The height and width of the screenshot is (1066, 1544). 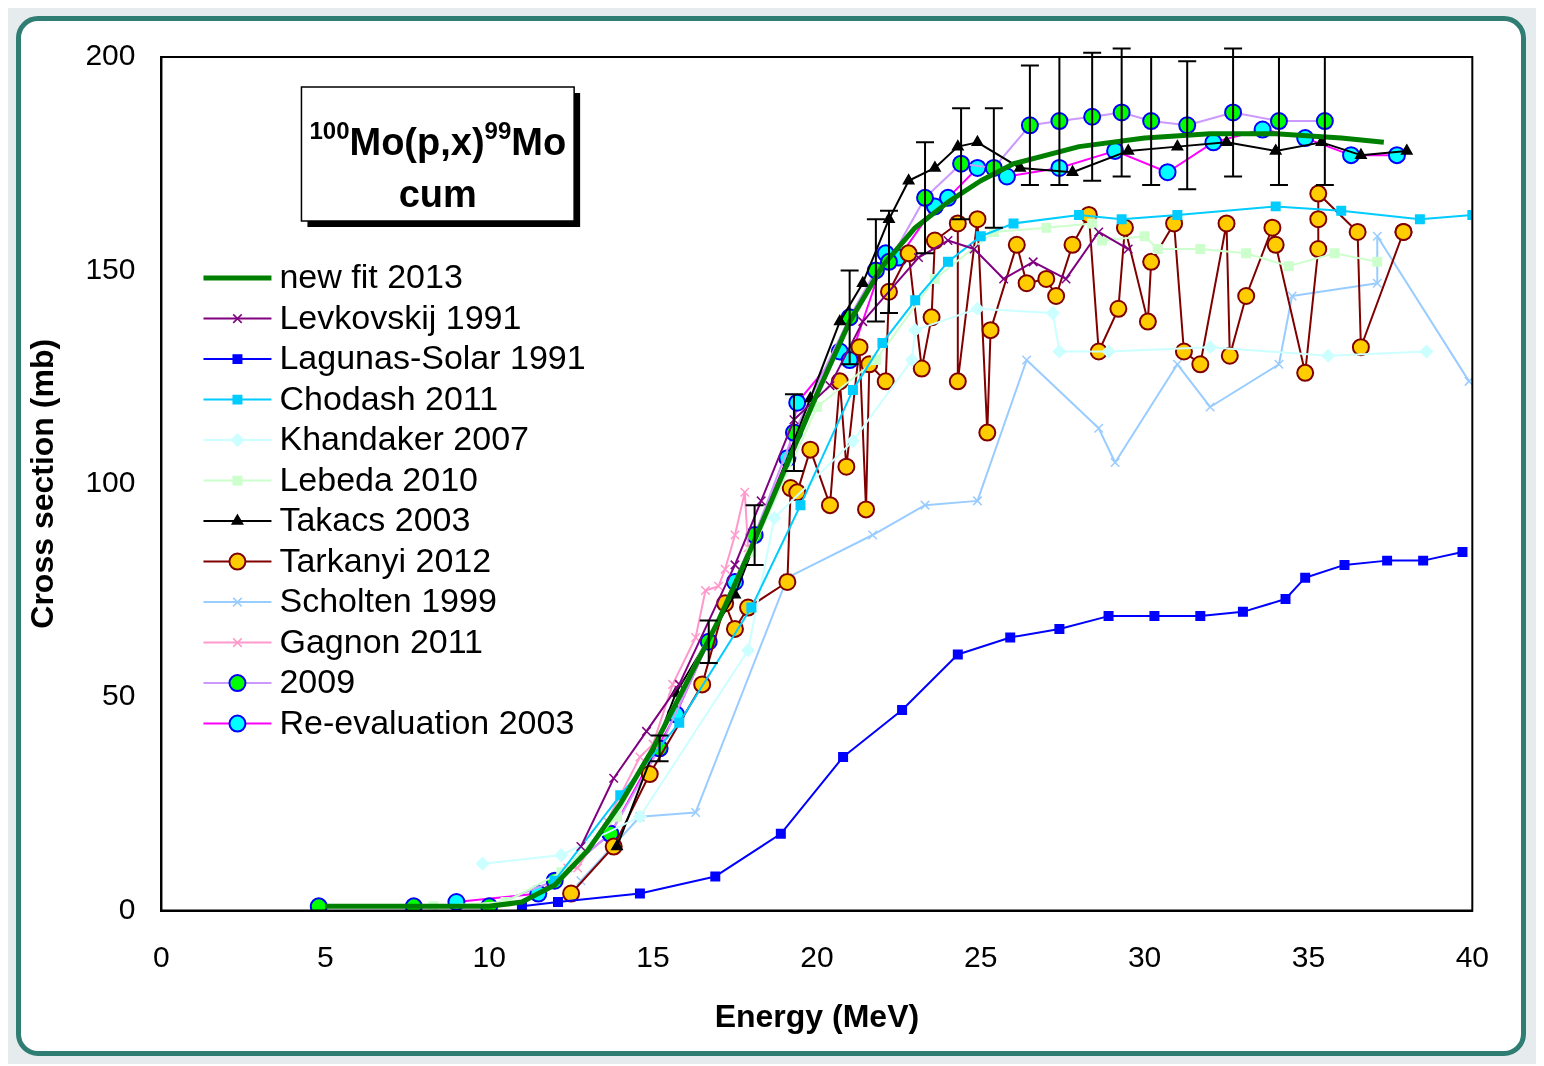 What do you see at coordinates (432, 357) in the screenshot?
I see `legend-label: Lagunas-Solar 1991` at bounding box center [432, 357].